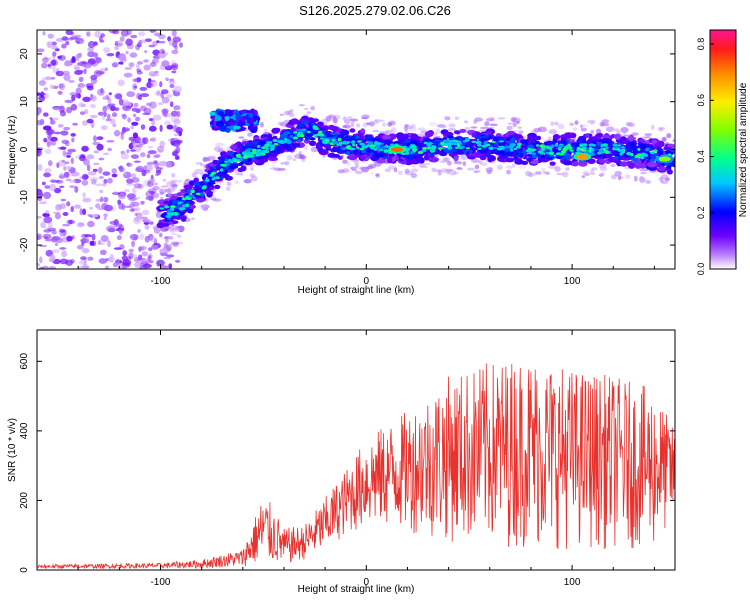 The width and height of the screenshot is (750, 605). I want to click on x-tick-label: 100, so click(572, 582).